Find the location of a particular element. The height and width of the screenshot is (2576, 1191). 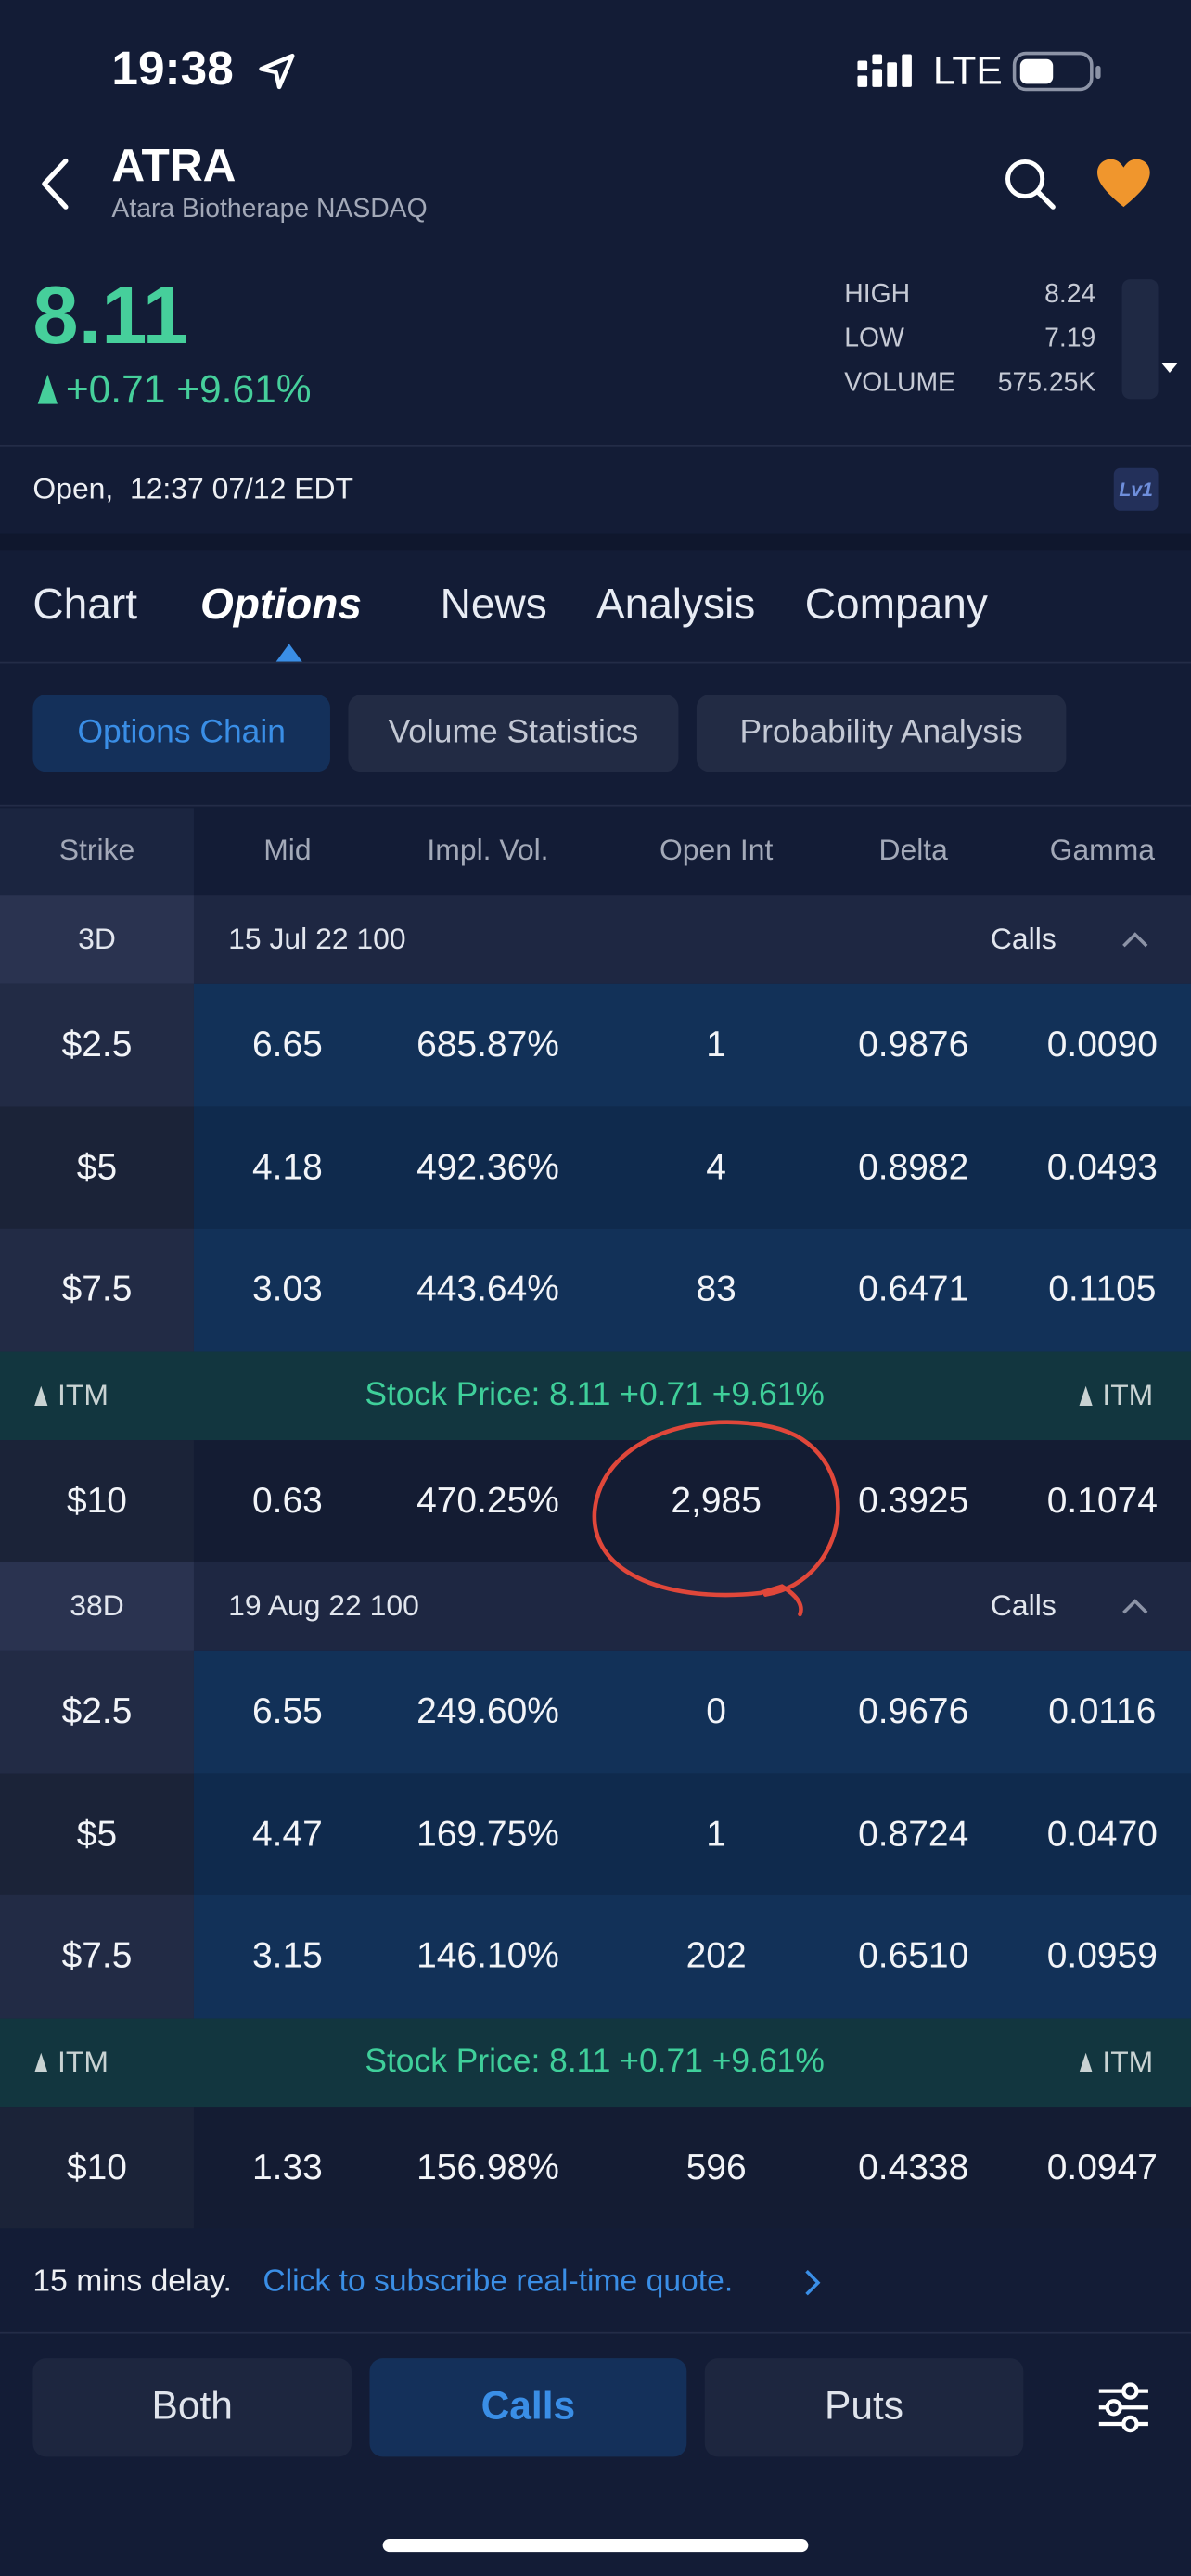

signal-icon is located at coordinates (884, 71).